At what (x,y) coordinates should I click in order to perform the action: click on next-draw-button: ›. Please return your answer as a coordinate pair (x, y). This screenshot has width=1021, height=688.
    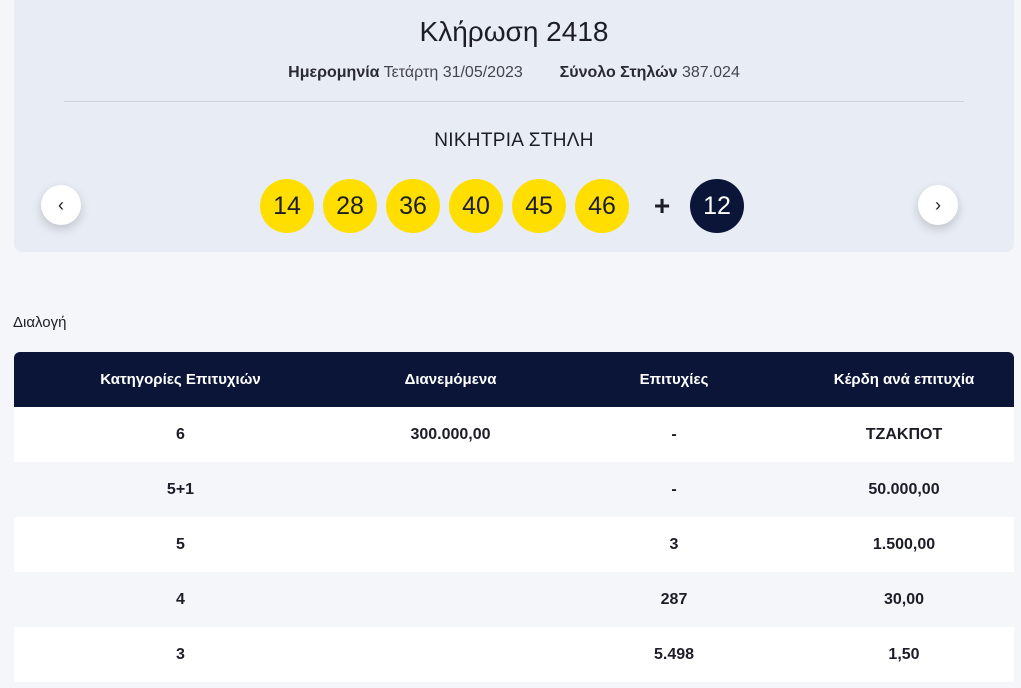
    Looking at the image, I should click on (938, 205).